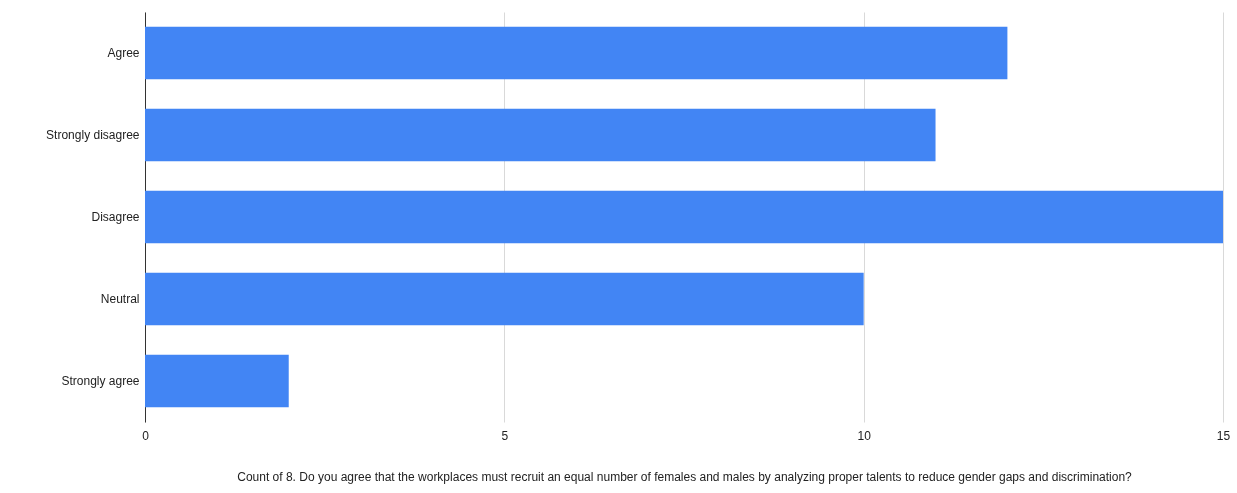 This screenshot has width=1237, height=493. What do you see at coordinates (93, 135) in the screenshot?
I see `y-tick-label: Strongly disagree` at bounding box center [93, 135].